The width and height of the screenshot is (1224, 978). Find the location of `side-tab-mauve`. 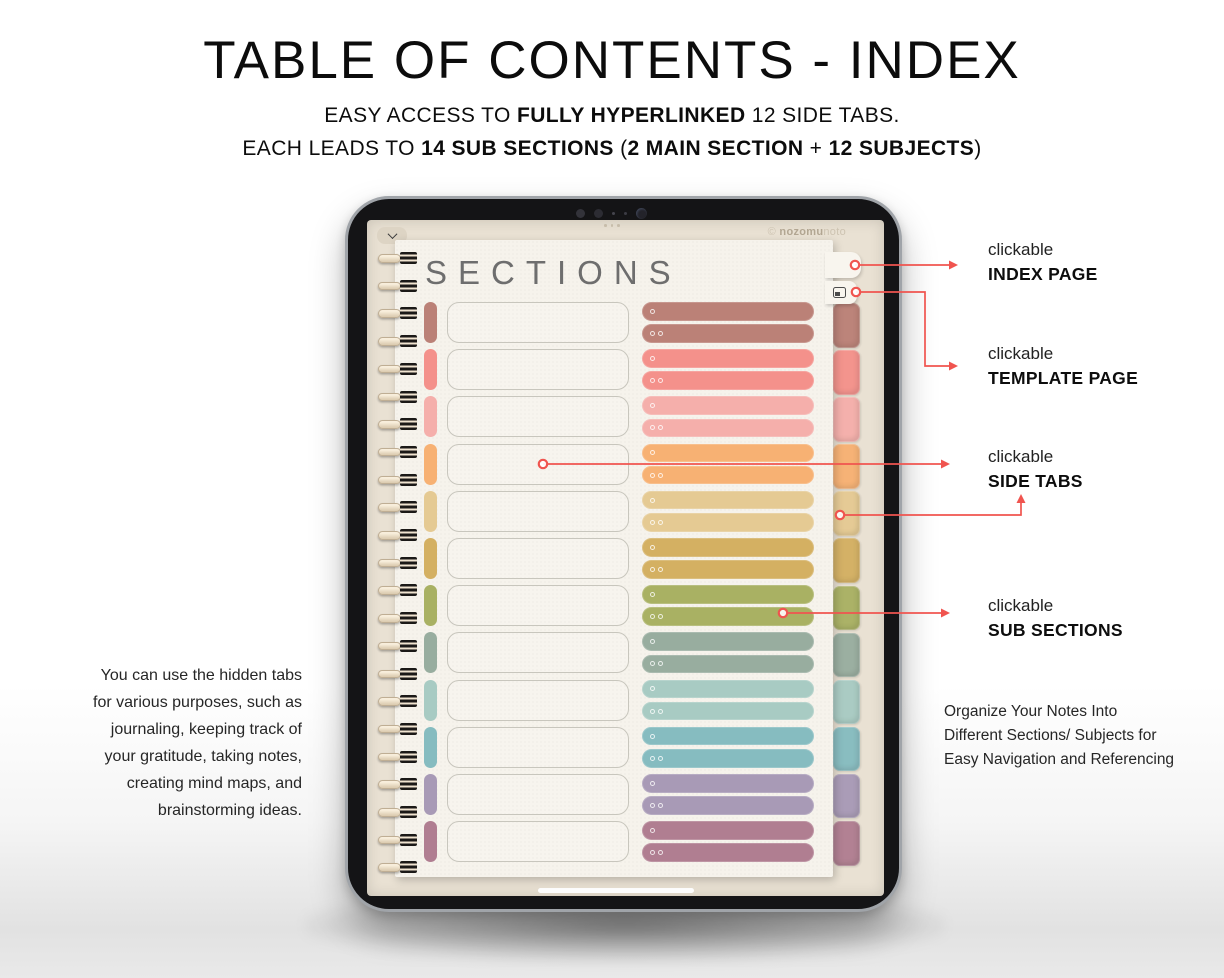

side-tab-mauve is located at coordinates (846, 843).